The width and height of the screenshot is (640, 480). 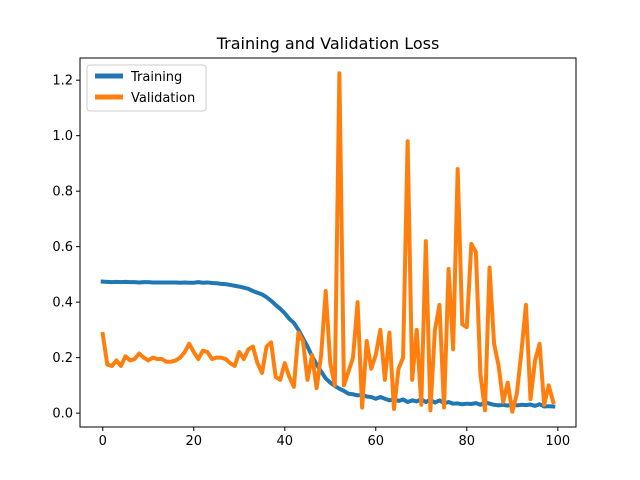 I want to click on x-tick-label: 80, so click(x=467, y=441).